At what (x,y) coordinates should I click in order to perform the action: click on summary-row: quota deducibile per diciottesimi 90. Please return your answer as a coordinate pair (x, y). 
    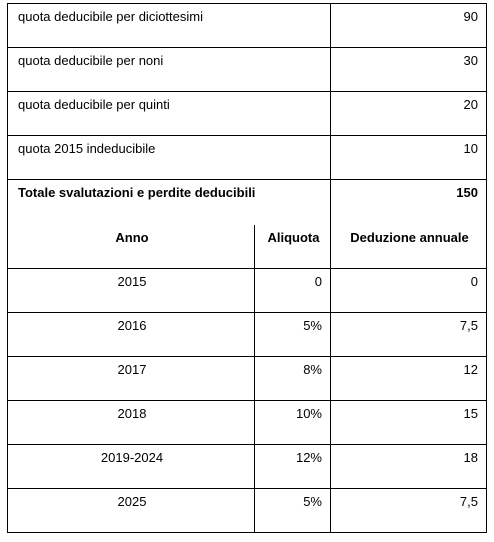
    Looking at the image, I should click on (247, 25).